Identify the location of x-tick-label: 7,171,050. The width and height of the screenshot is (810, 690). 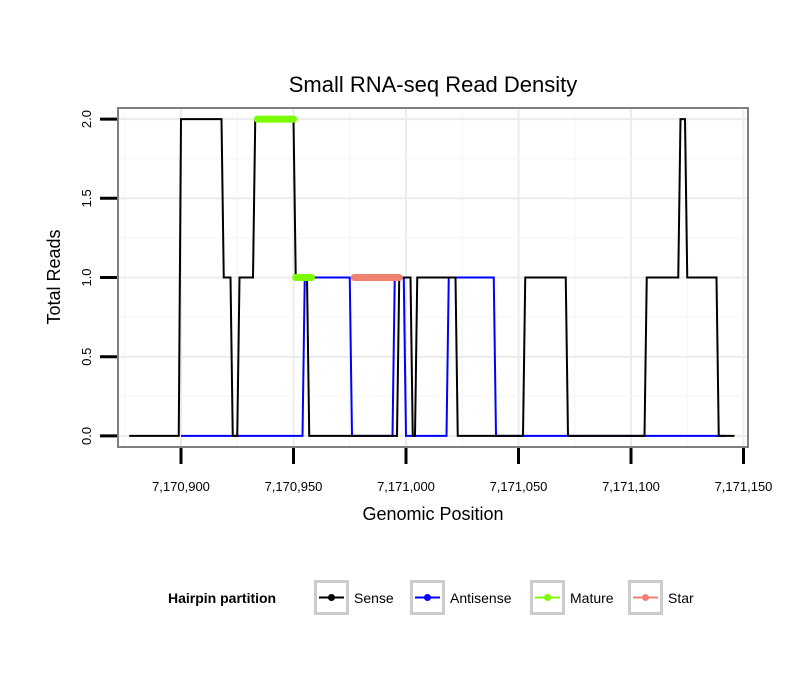
(519, 486).